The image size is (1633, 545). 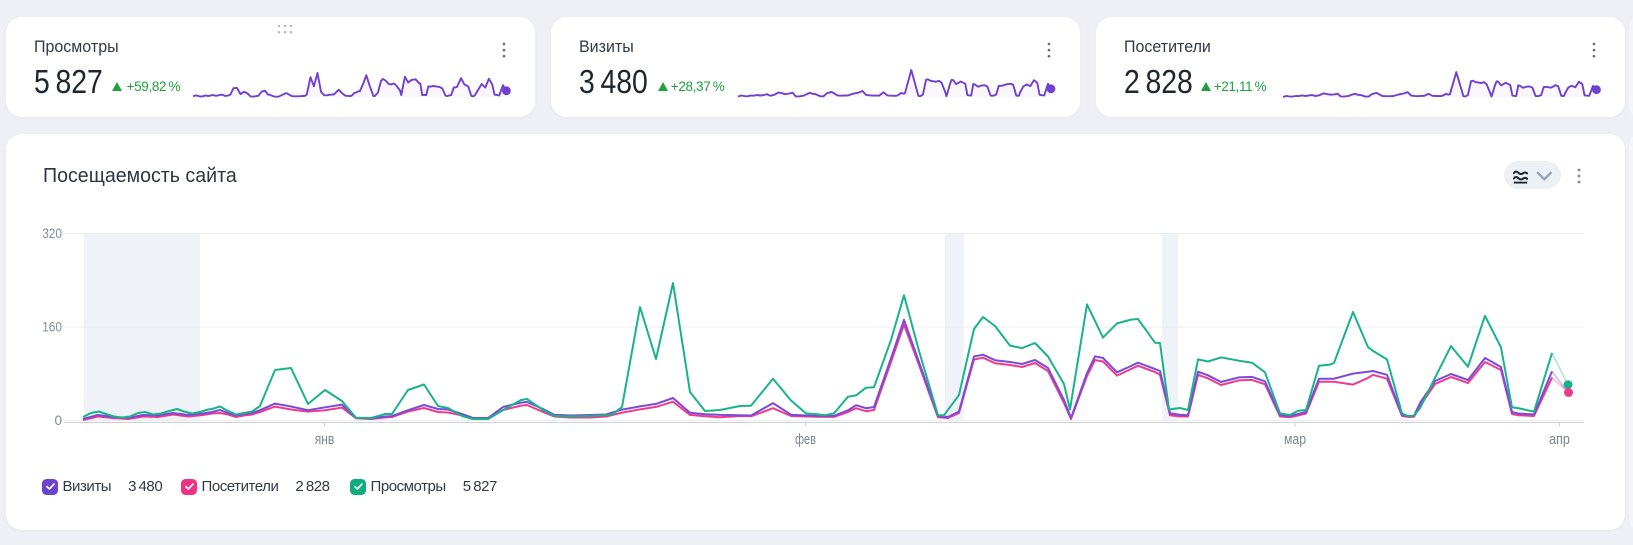 What do you see at coordinates (52, 233) in the screenshot?
I see `svg-text: 320` at bounding box center [52, 233].